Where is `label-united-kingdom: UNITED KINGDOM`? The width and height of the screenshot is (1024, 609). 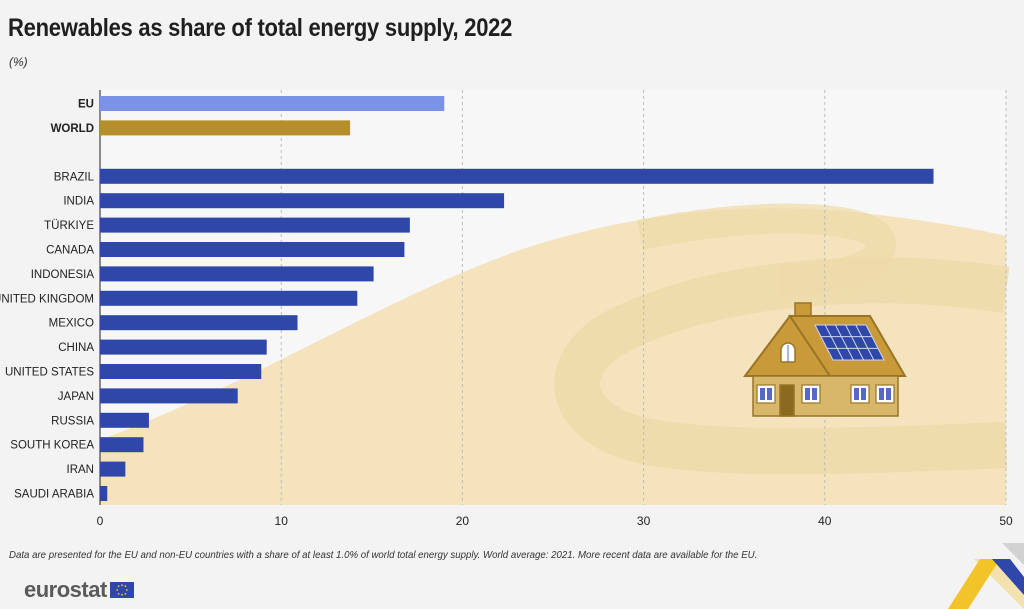
label-united-kingdom: UNITED KINGDOM is located at coordinates (47, 299).